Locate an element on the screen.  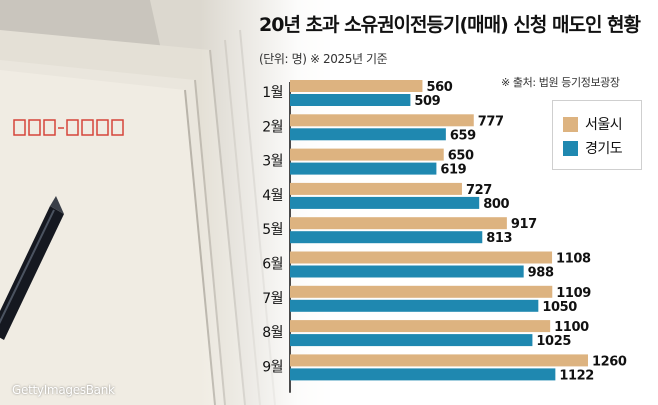
data-label: 1100 is located at coordinates (571, 327).